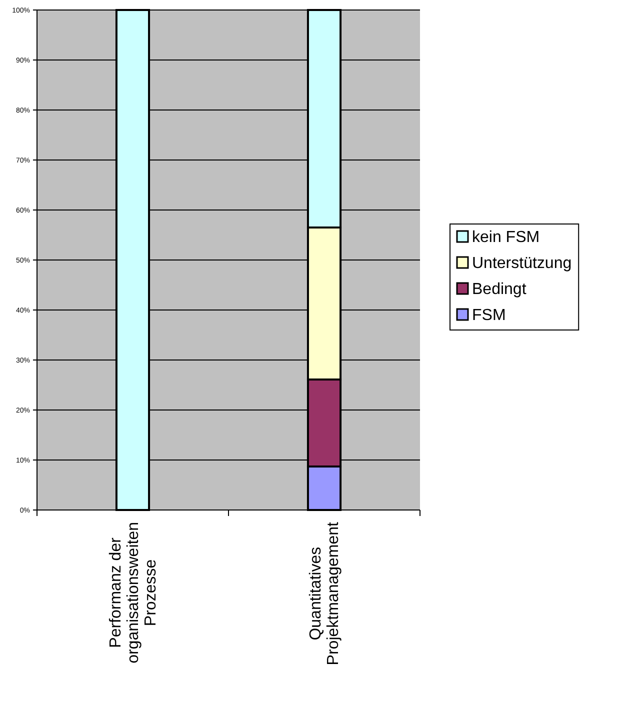  I want to click on legend-label: FSM, so click(489, 315).